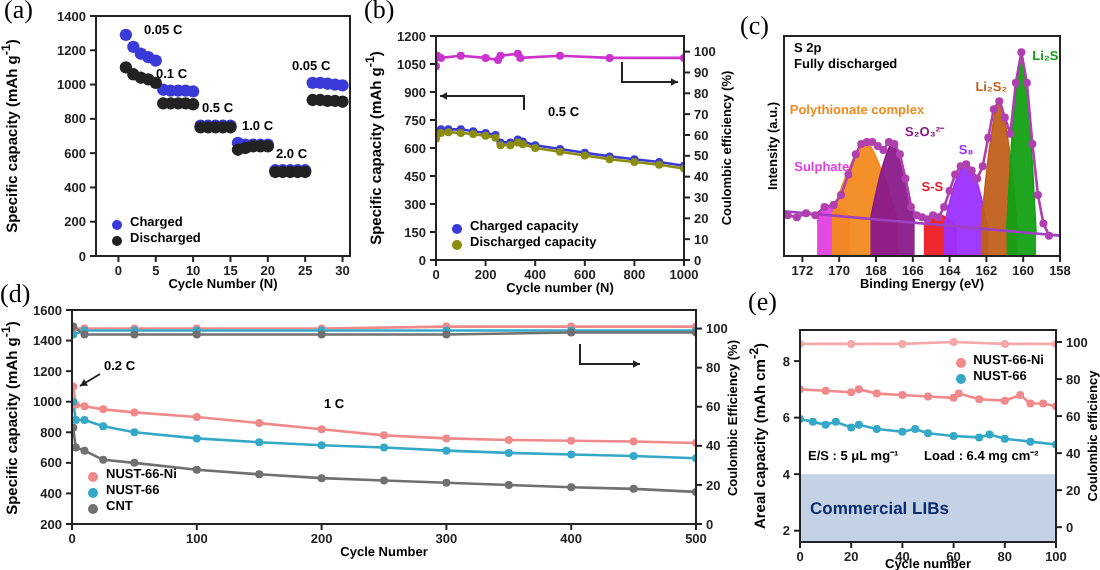 The image size is (1100, 570). Describe the element at coordinates (18, 13) in the screenshot. I see `chart-title: (a)` at that location.